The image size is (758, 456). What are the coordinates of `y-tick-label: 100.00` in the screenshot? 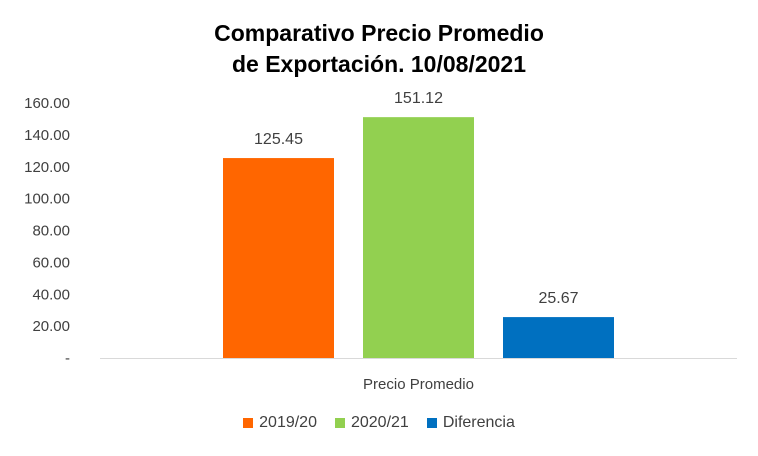 It's located at (47, 199).